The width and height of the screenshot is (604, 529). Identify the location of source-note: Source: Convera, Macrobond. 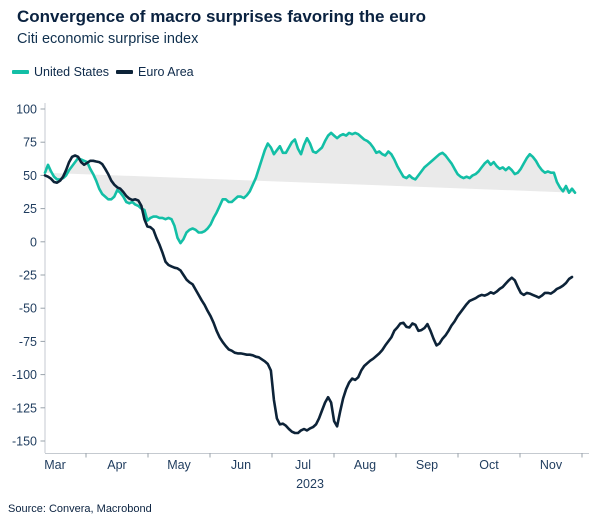
(80, 509).